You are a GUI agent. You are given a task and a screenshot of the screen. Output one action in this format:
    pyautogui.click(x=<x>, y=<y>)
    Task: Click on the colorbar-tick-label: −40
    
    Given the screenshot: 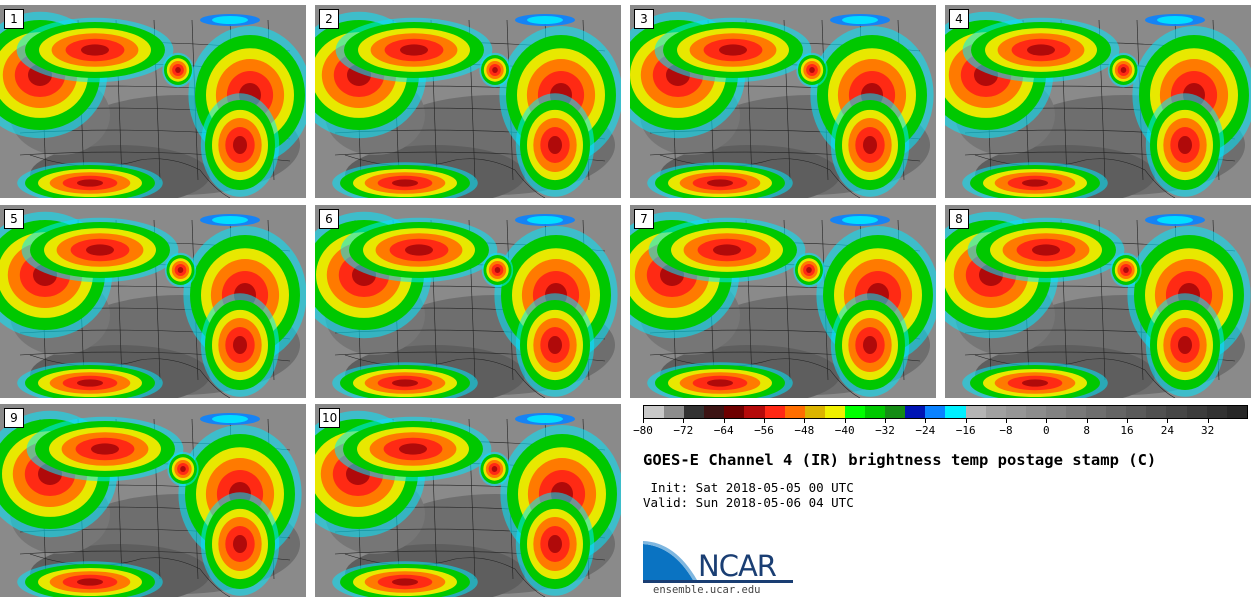 What is the action you would take?
    pyautogui.click(x=844, y=430)
    